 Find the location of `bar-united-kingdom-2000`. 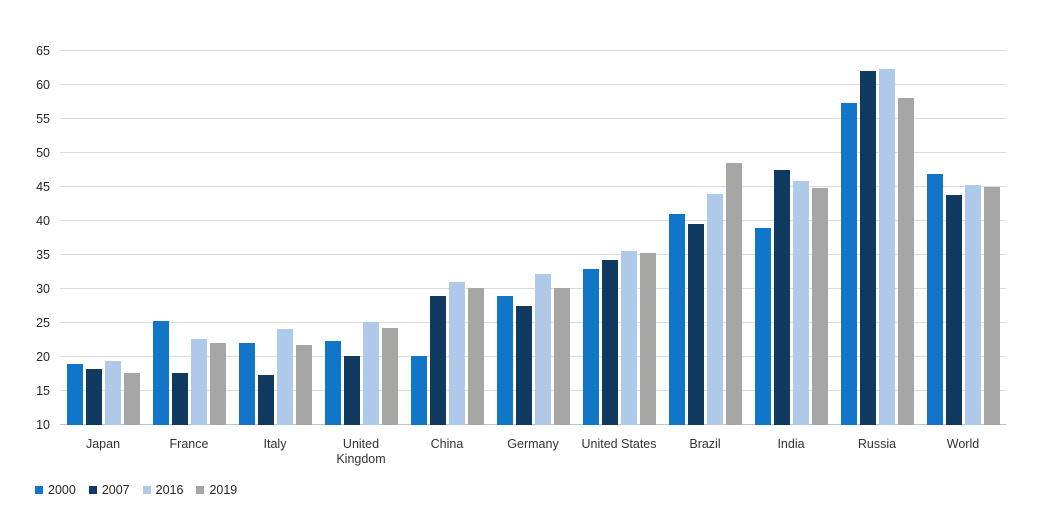

bar-united-kingdom-2000 is located at coordinates (332, 382).